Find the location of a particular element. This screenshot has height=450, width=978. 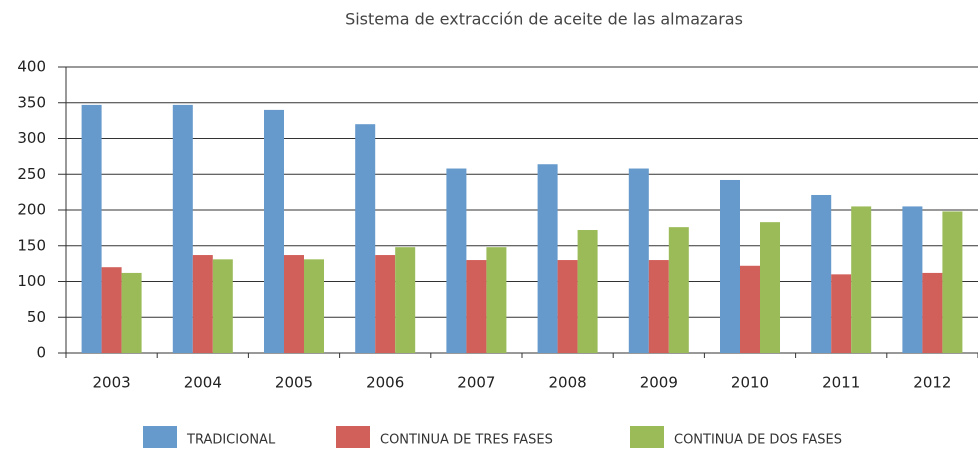

x-tick-label: 2005 is located at coordinates (294, 383).